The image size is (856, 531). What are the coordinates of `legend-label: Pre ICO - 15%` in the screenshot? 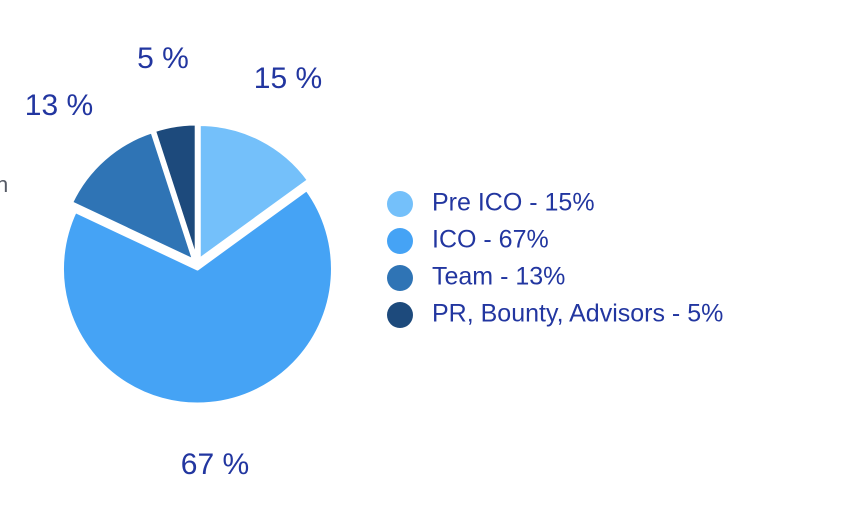 It's located at (513, 203).